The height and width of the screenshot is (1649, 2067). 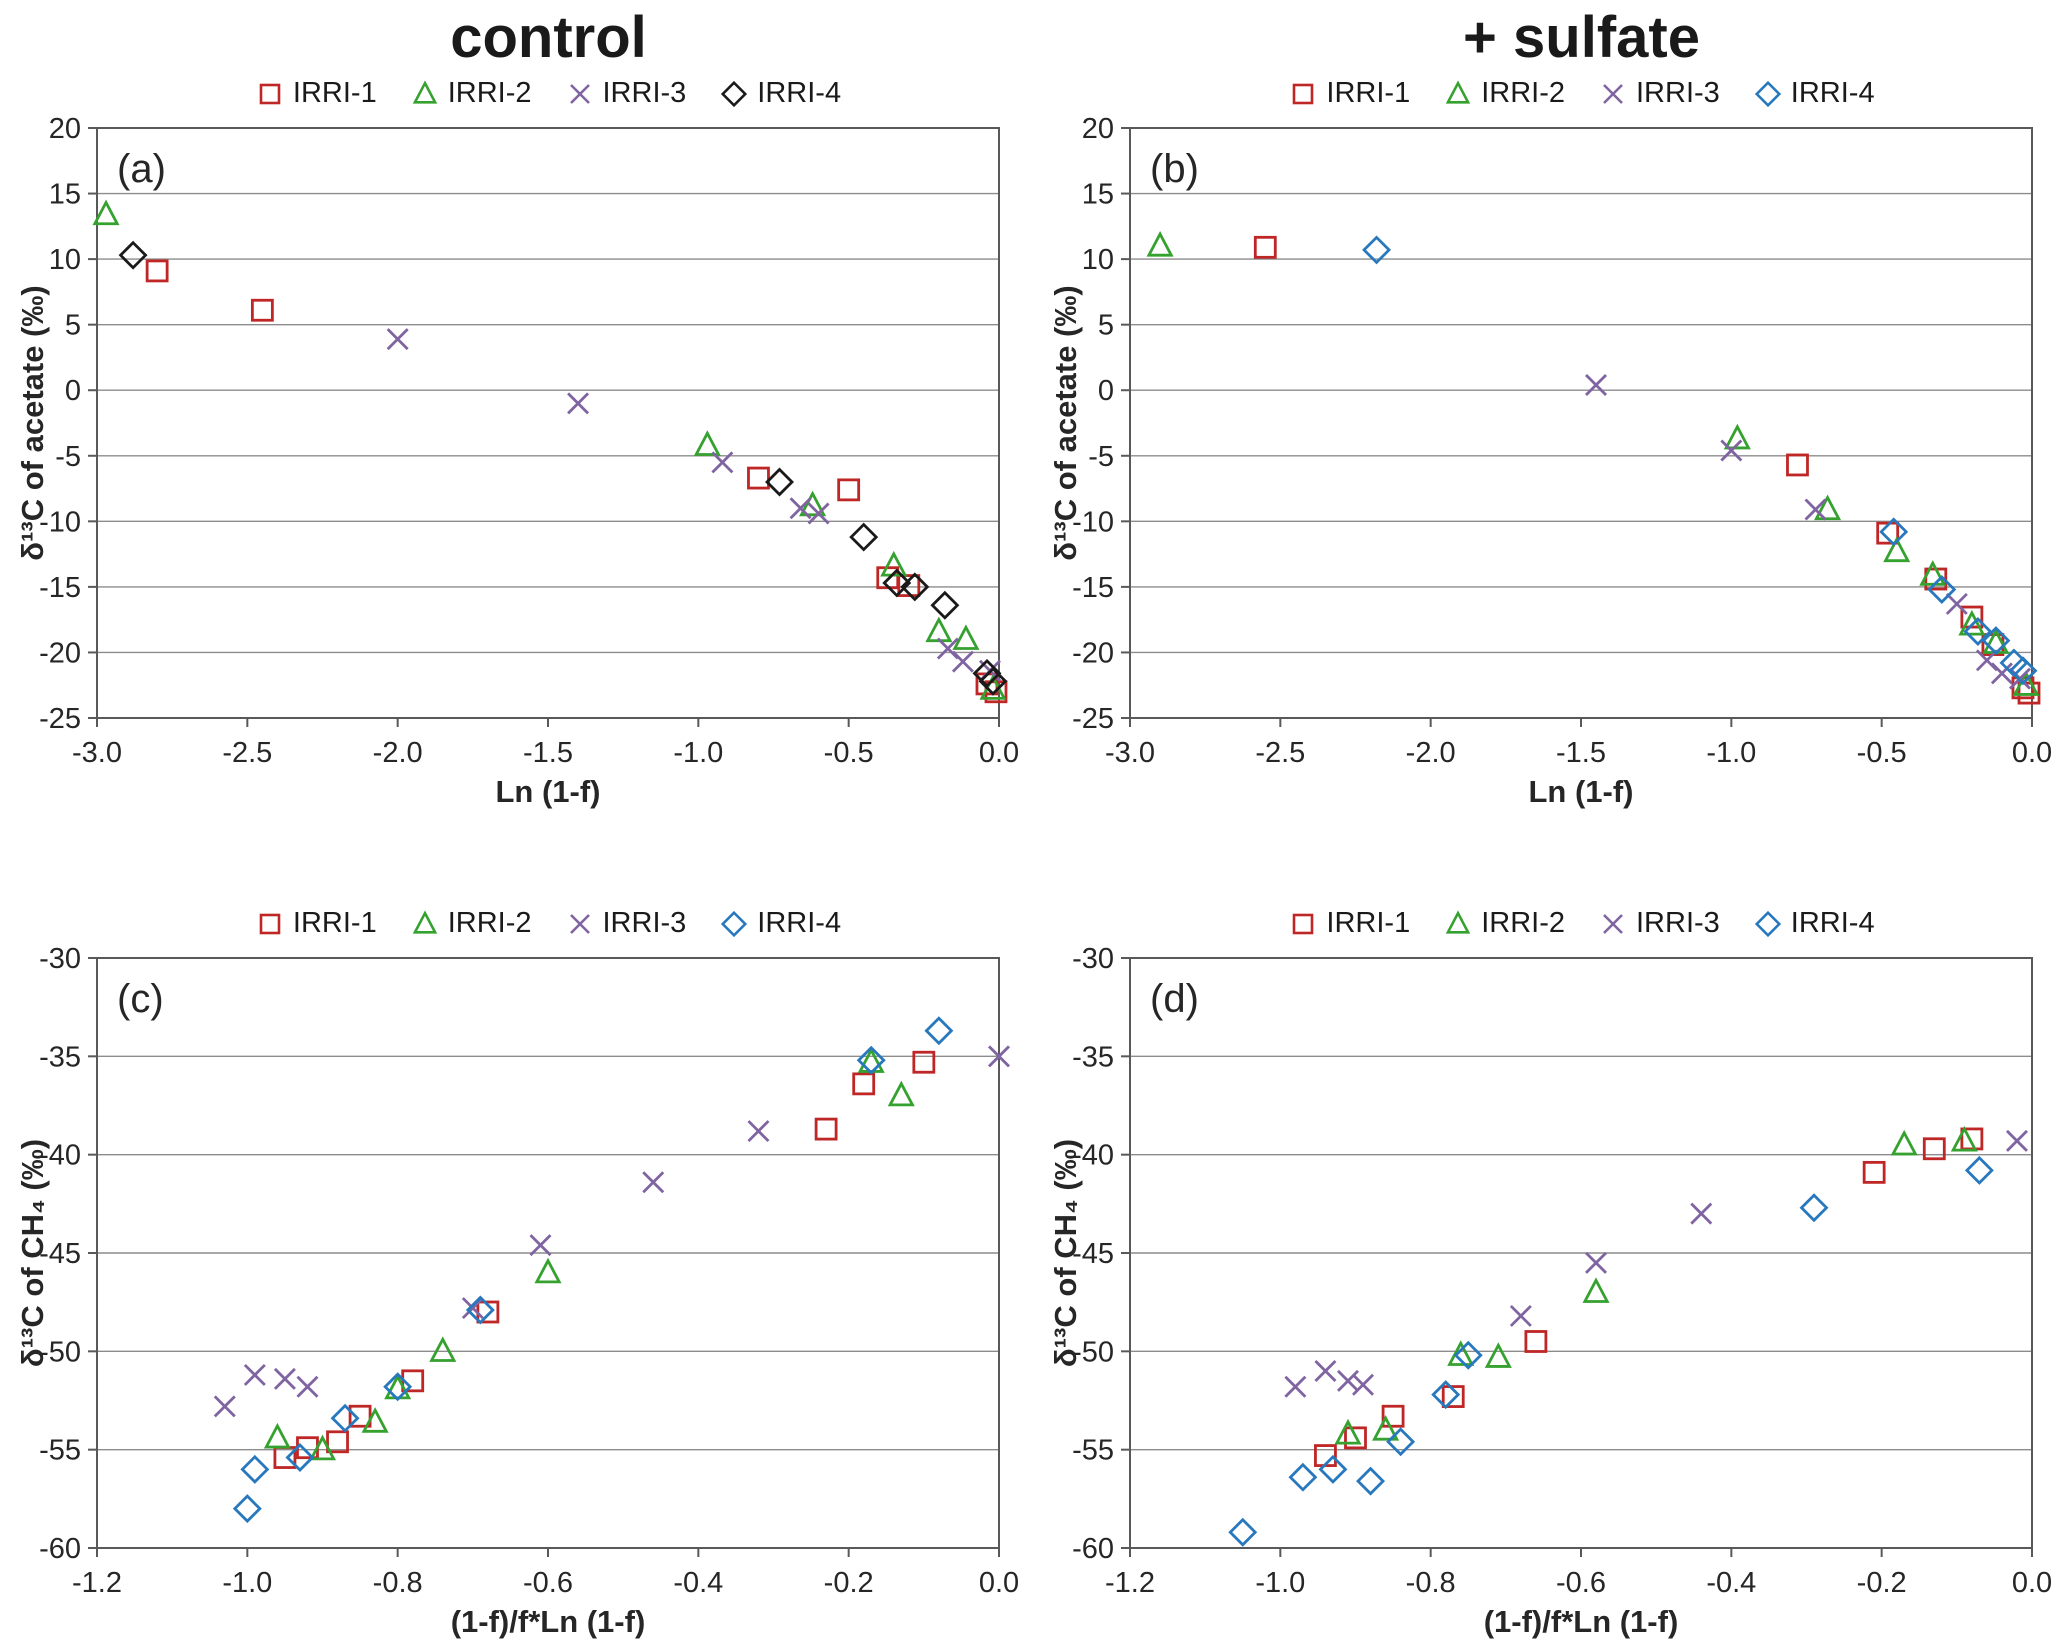 I want to click on y-tick-label: -40, so click(x=60, y=1155).